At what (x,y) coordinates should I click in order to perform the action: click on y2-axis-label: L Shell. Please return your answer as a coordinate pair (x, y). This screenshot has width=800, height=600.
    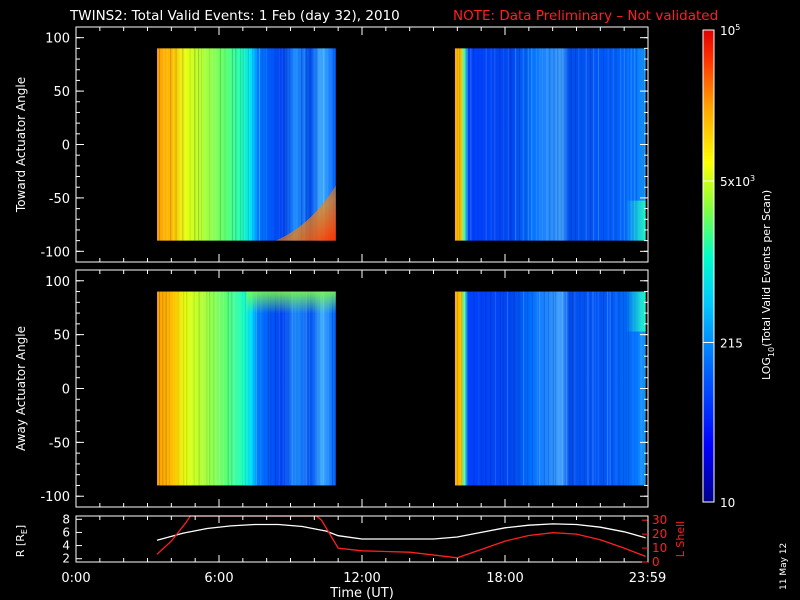
    Looking at the image, I should click on (680, 539).